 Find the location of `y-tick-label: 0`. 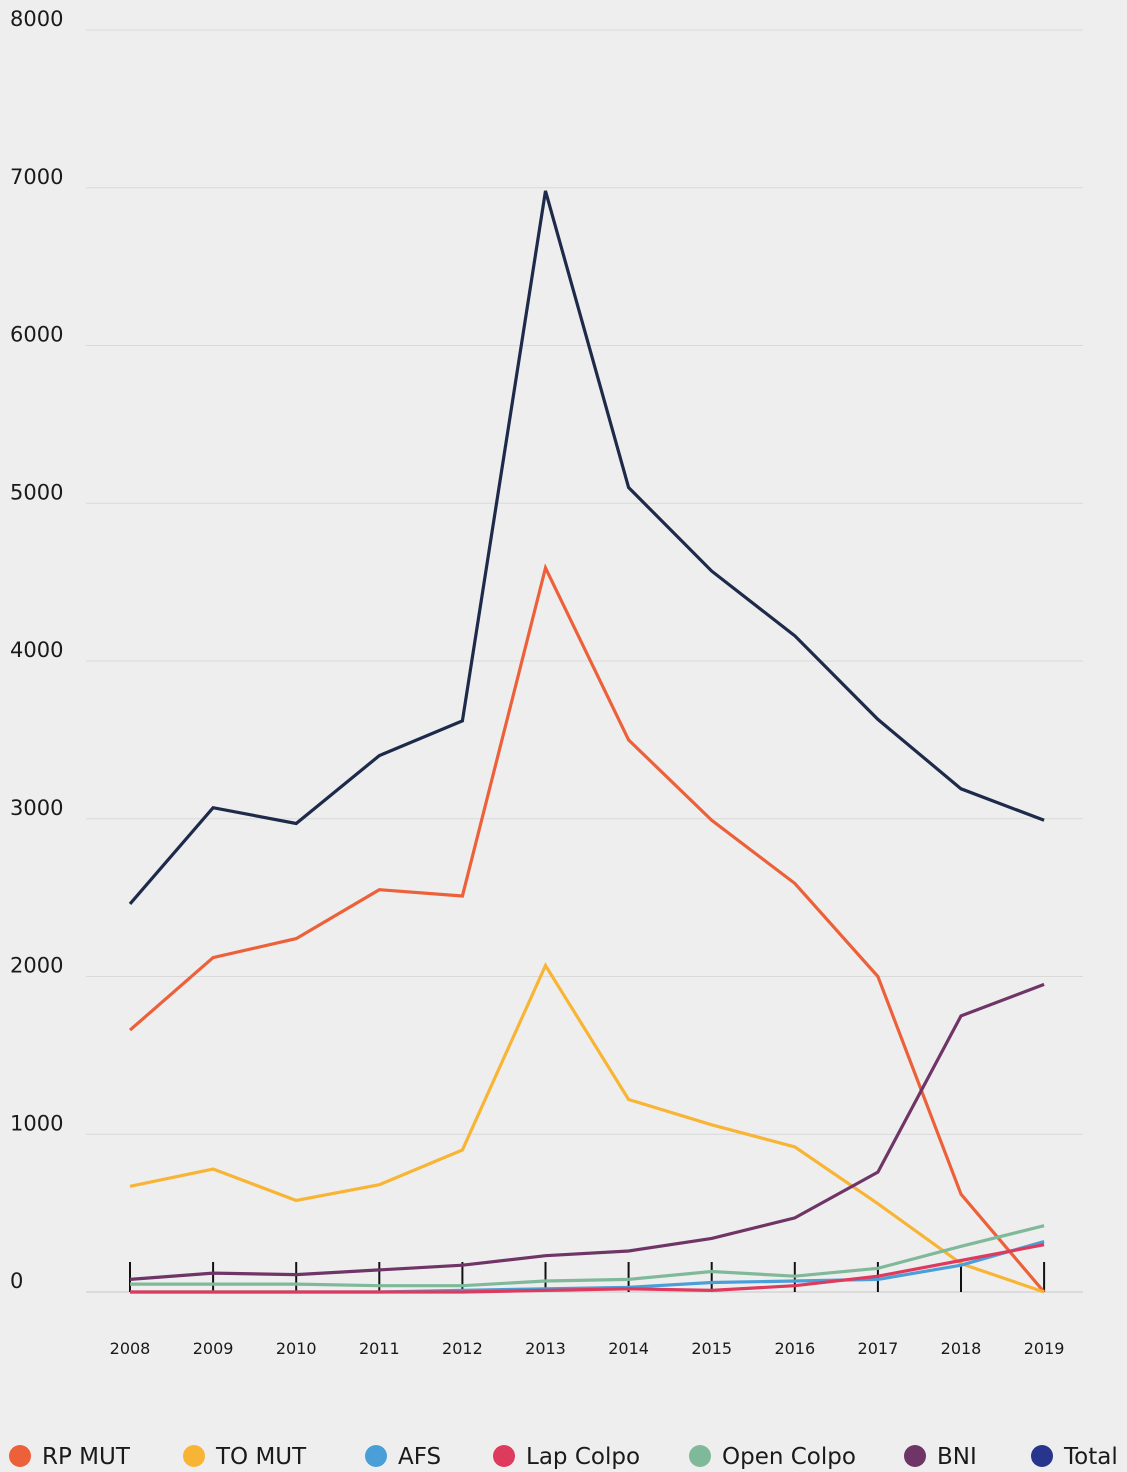

y-tick-label: 0 is located at coordinates (16, 1281).